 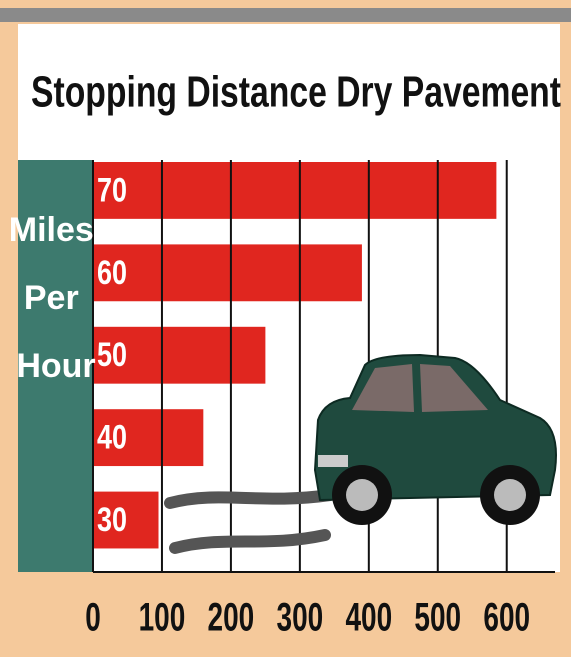 What do you see at coordinates (112, 190) in the screenshot?
I see `category-label: 70` at bounding box center [112, 190].